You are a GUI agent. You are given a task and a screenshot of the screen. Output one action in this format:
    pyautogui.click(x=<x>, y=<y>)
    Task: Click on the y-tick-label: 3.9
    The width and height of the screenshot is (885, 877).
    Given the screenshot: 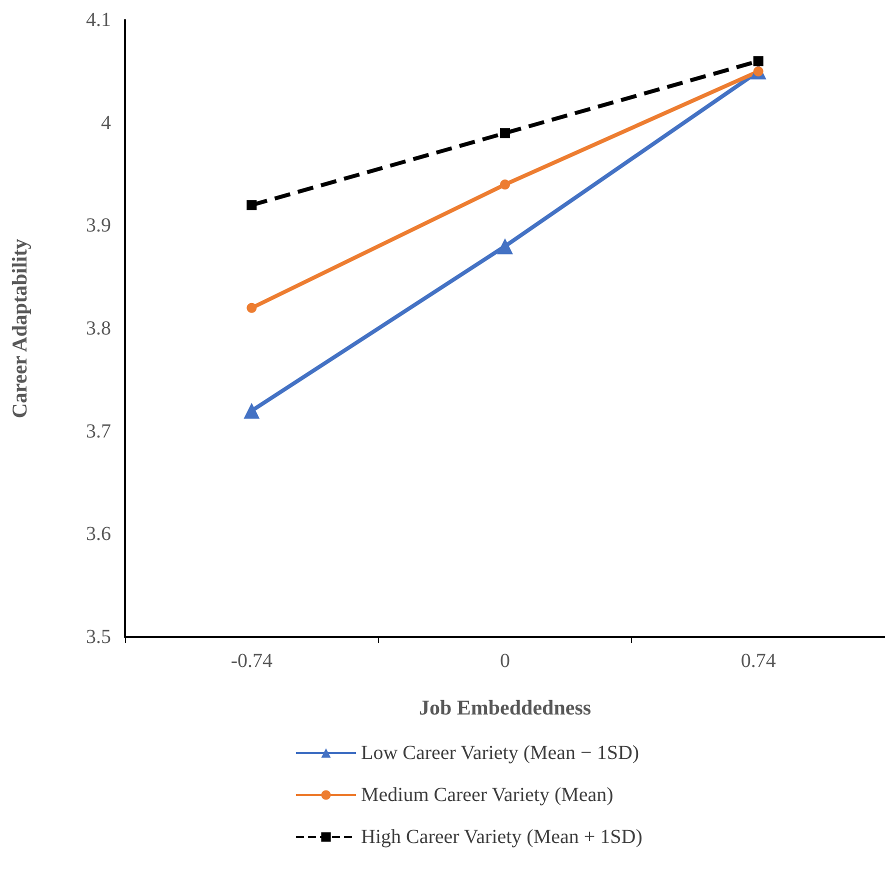 What is the action you would take?
    pyautogui.click(x=98, y=225)
    